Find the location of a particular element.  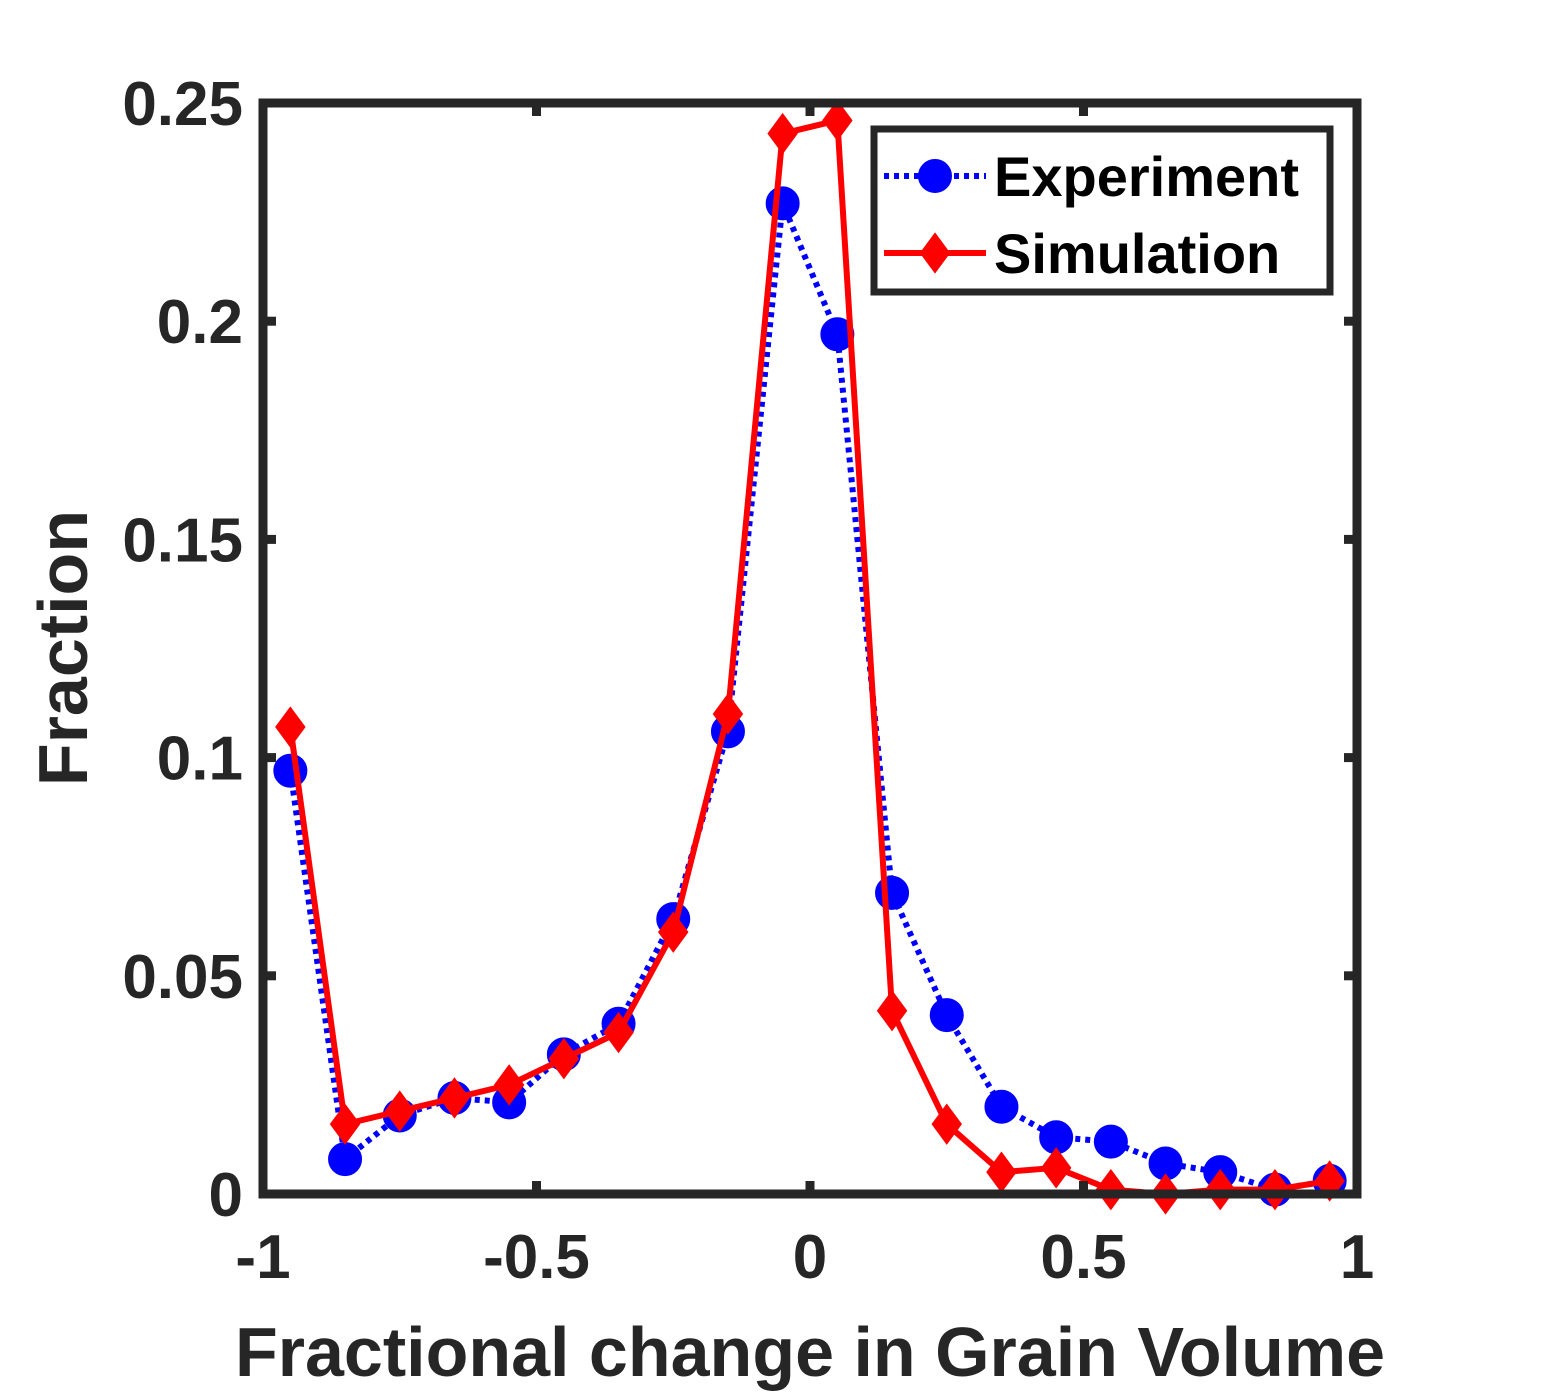

y-tick-label: 0 is located at coordinates (226, 1195).